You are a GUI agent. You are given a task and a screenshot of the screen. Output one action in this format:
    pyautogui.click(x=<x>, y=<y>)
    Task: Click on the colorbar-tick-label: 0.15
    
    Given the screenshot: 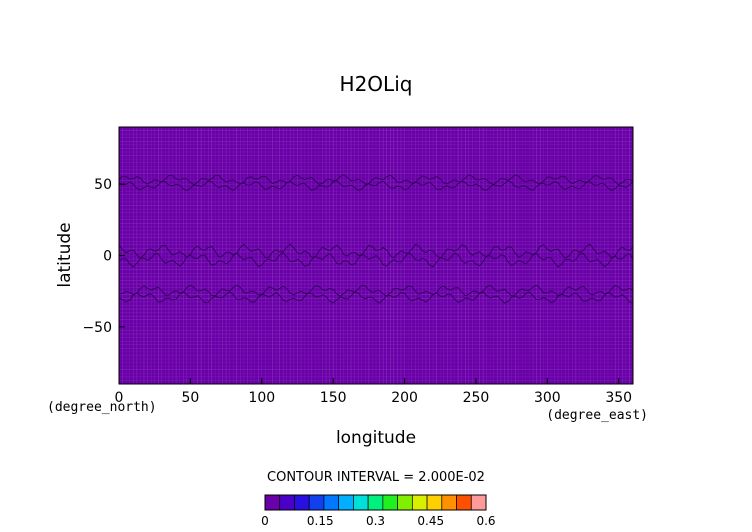 What is the action you would take?
    pyautogui.click(x=320, y=521)
    